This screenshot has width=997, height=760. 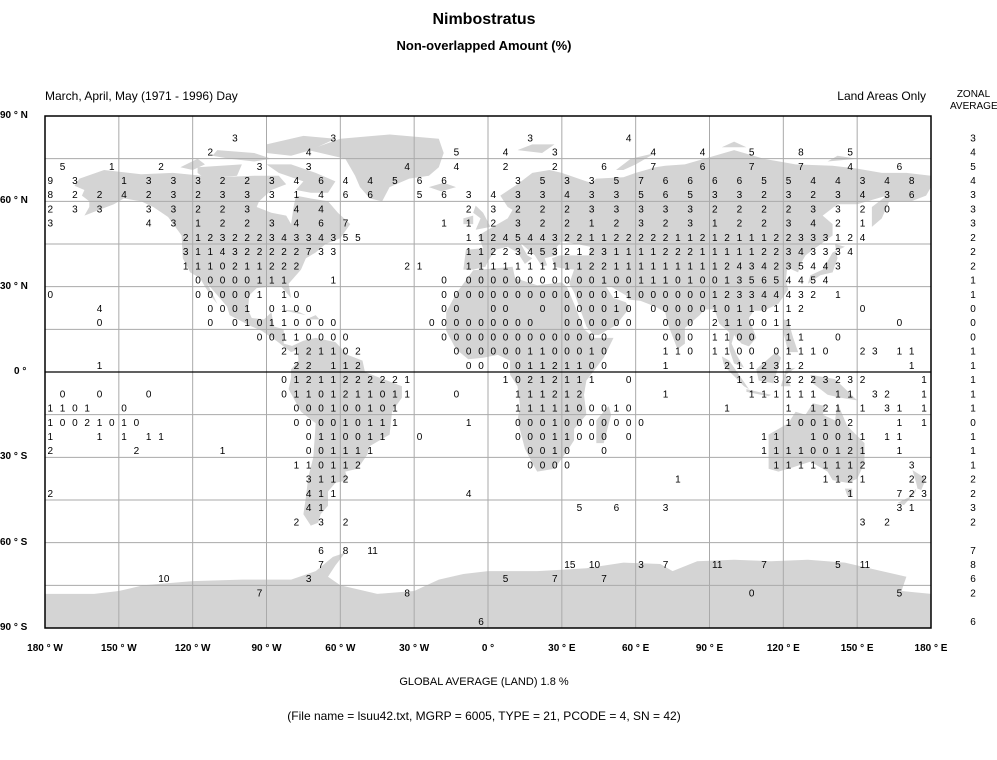 What do you see at coordinates (468, 220) in the screenshot?
I see `land-ireland` at bounding box center [468, 220].